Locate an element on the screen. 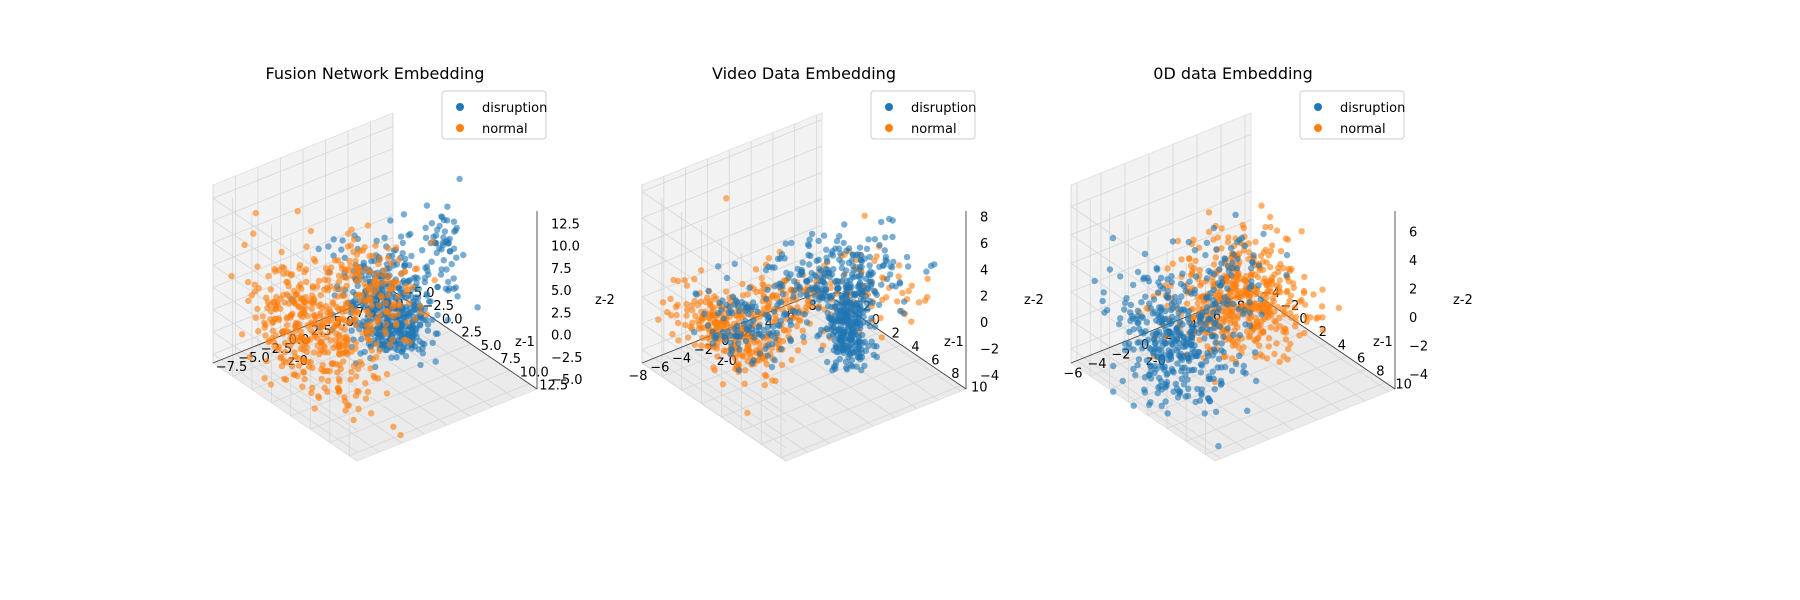 The image size is (1800, 600). z-tick-label: 5.0 is located at coordinates (561, 291).